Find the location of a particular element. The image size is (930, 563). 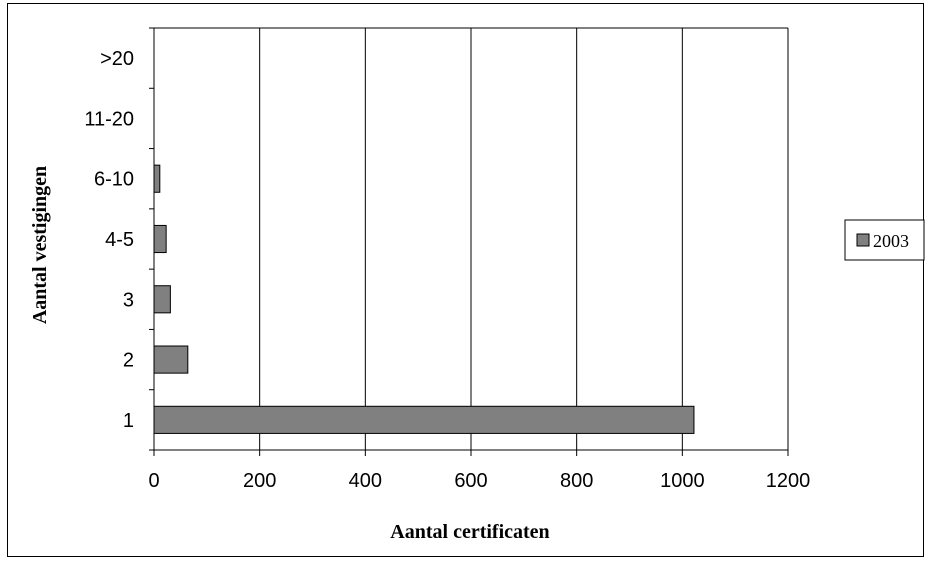

x-tick-label: 1200 is located at coordinates (788, 481).